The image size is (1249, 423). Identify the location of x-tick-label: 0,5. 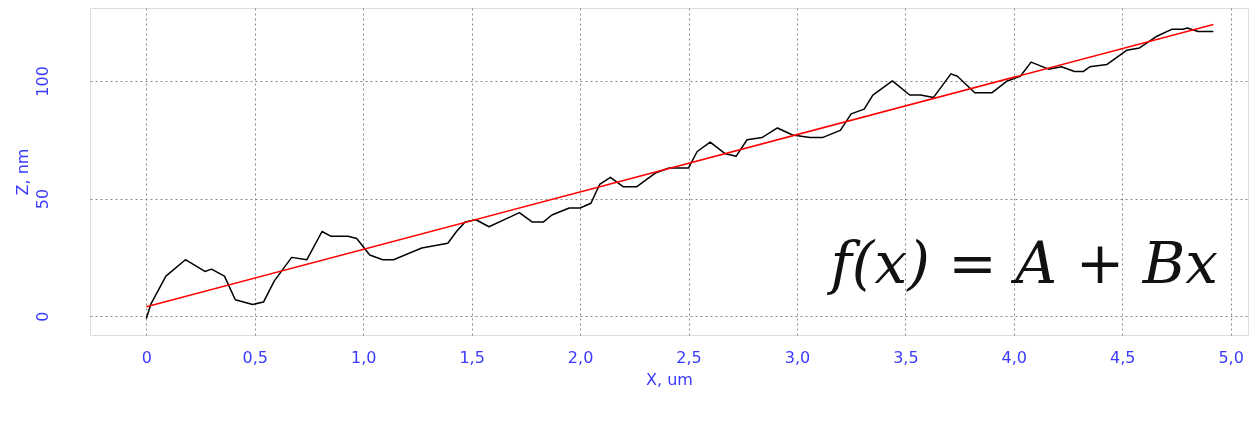
(255, 357).